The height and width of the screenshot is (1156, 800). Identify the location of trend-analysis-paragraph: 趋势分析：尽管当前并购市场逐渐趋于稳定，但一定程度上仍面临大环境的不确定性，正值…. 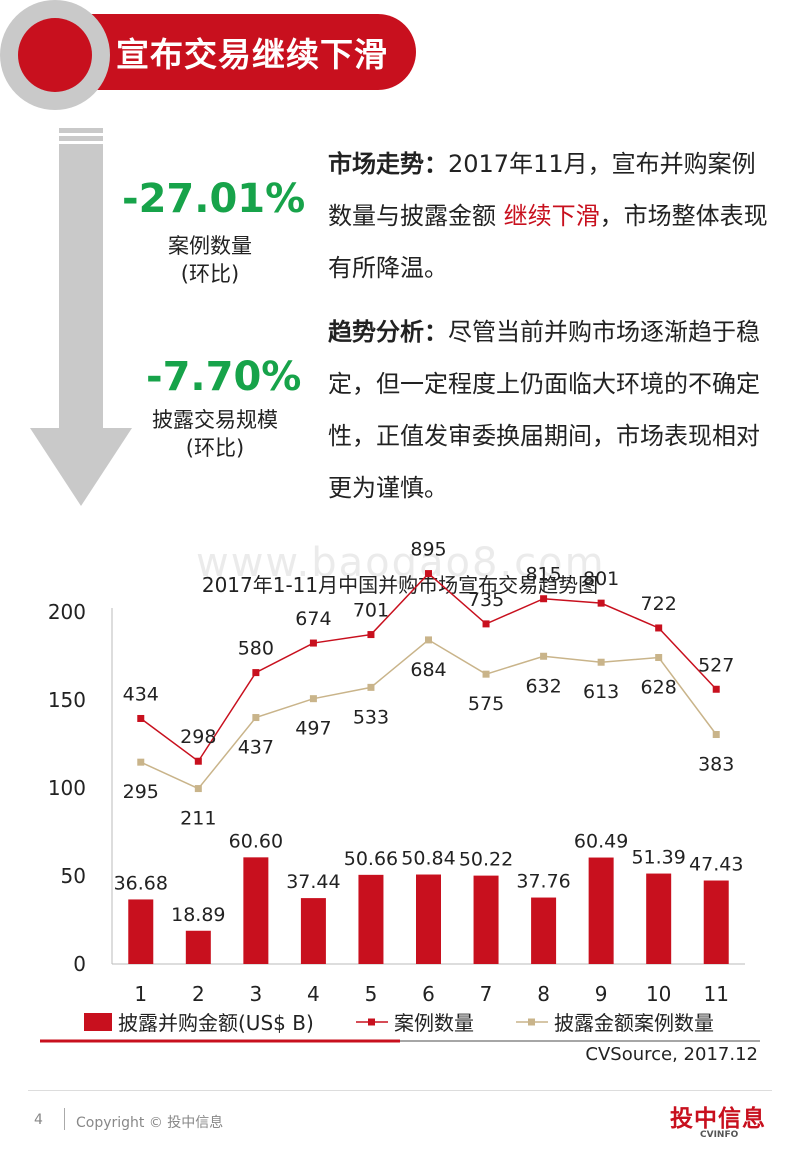
(553, 410).